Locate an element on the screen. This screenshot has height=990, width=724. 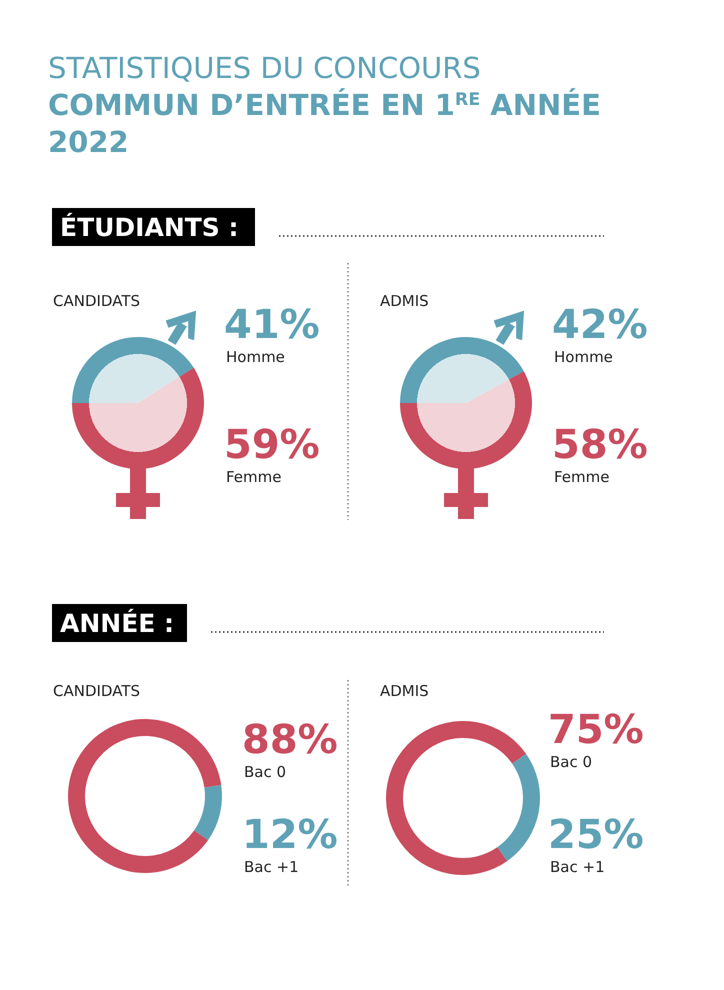
data-label: 59% is located at coordinates (272, 445).